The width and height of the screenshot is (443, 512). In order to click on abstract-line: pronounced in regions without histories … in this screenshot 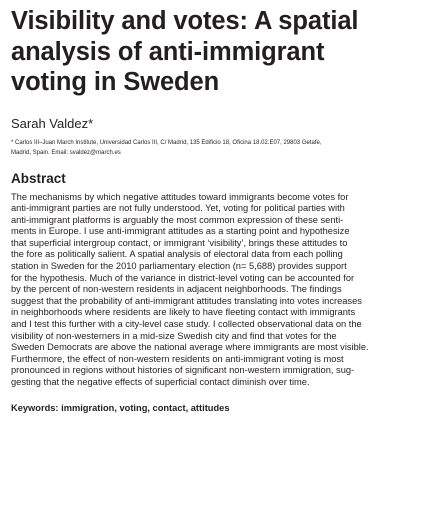, I will do `click(183, 370)`.